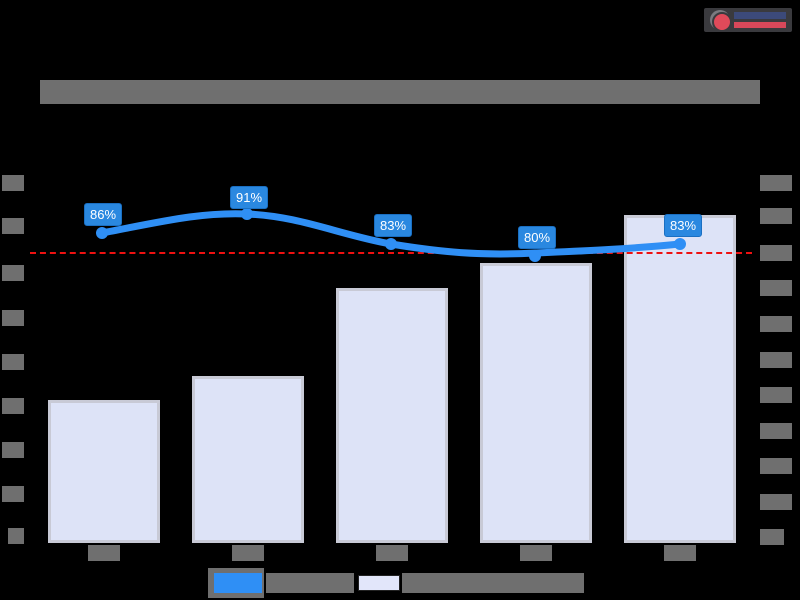  I want to click on legend-swatch-line, so click(236, 583).